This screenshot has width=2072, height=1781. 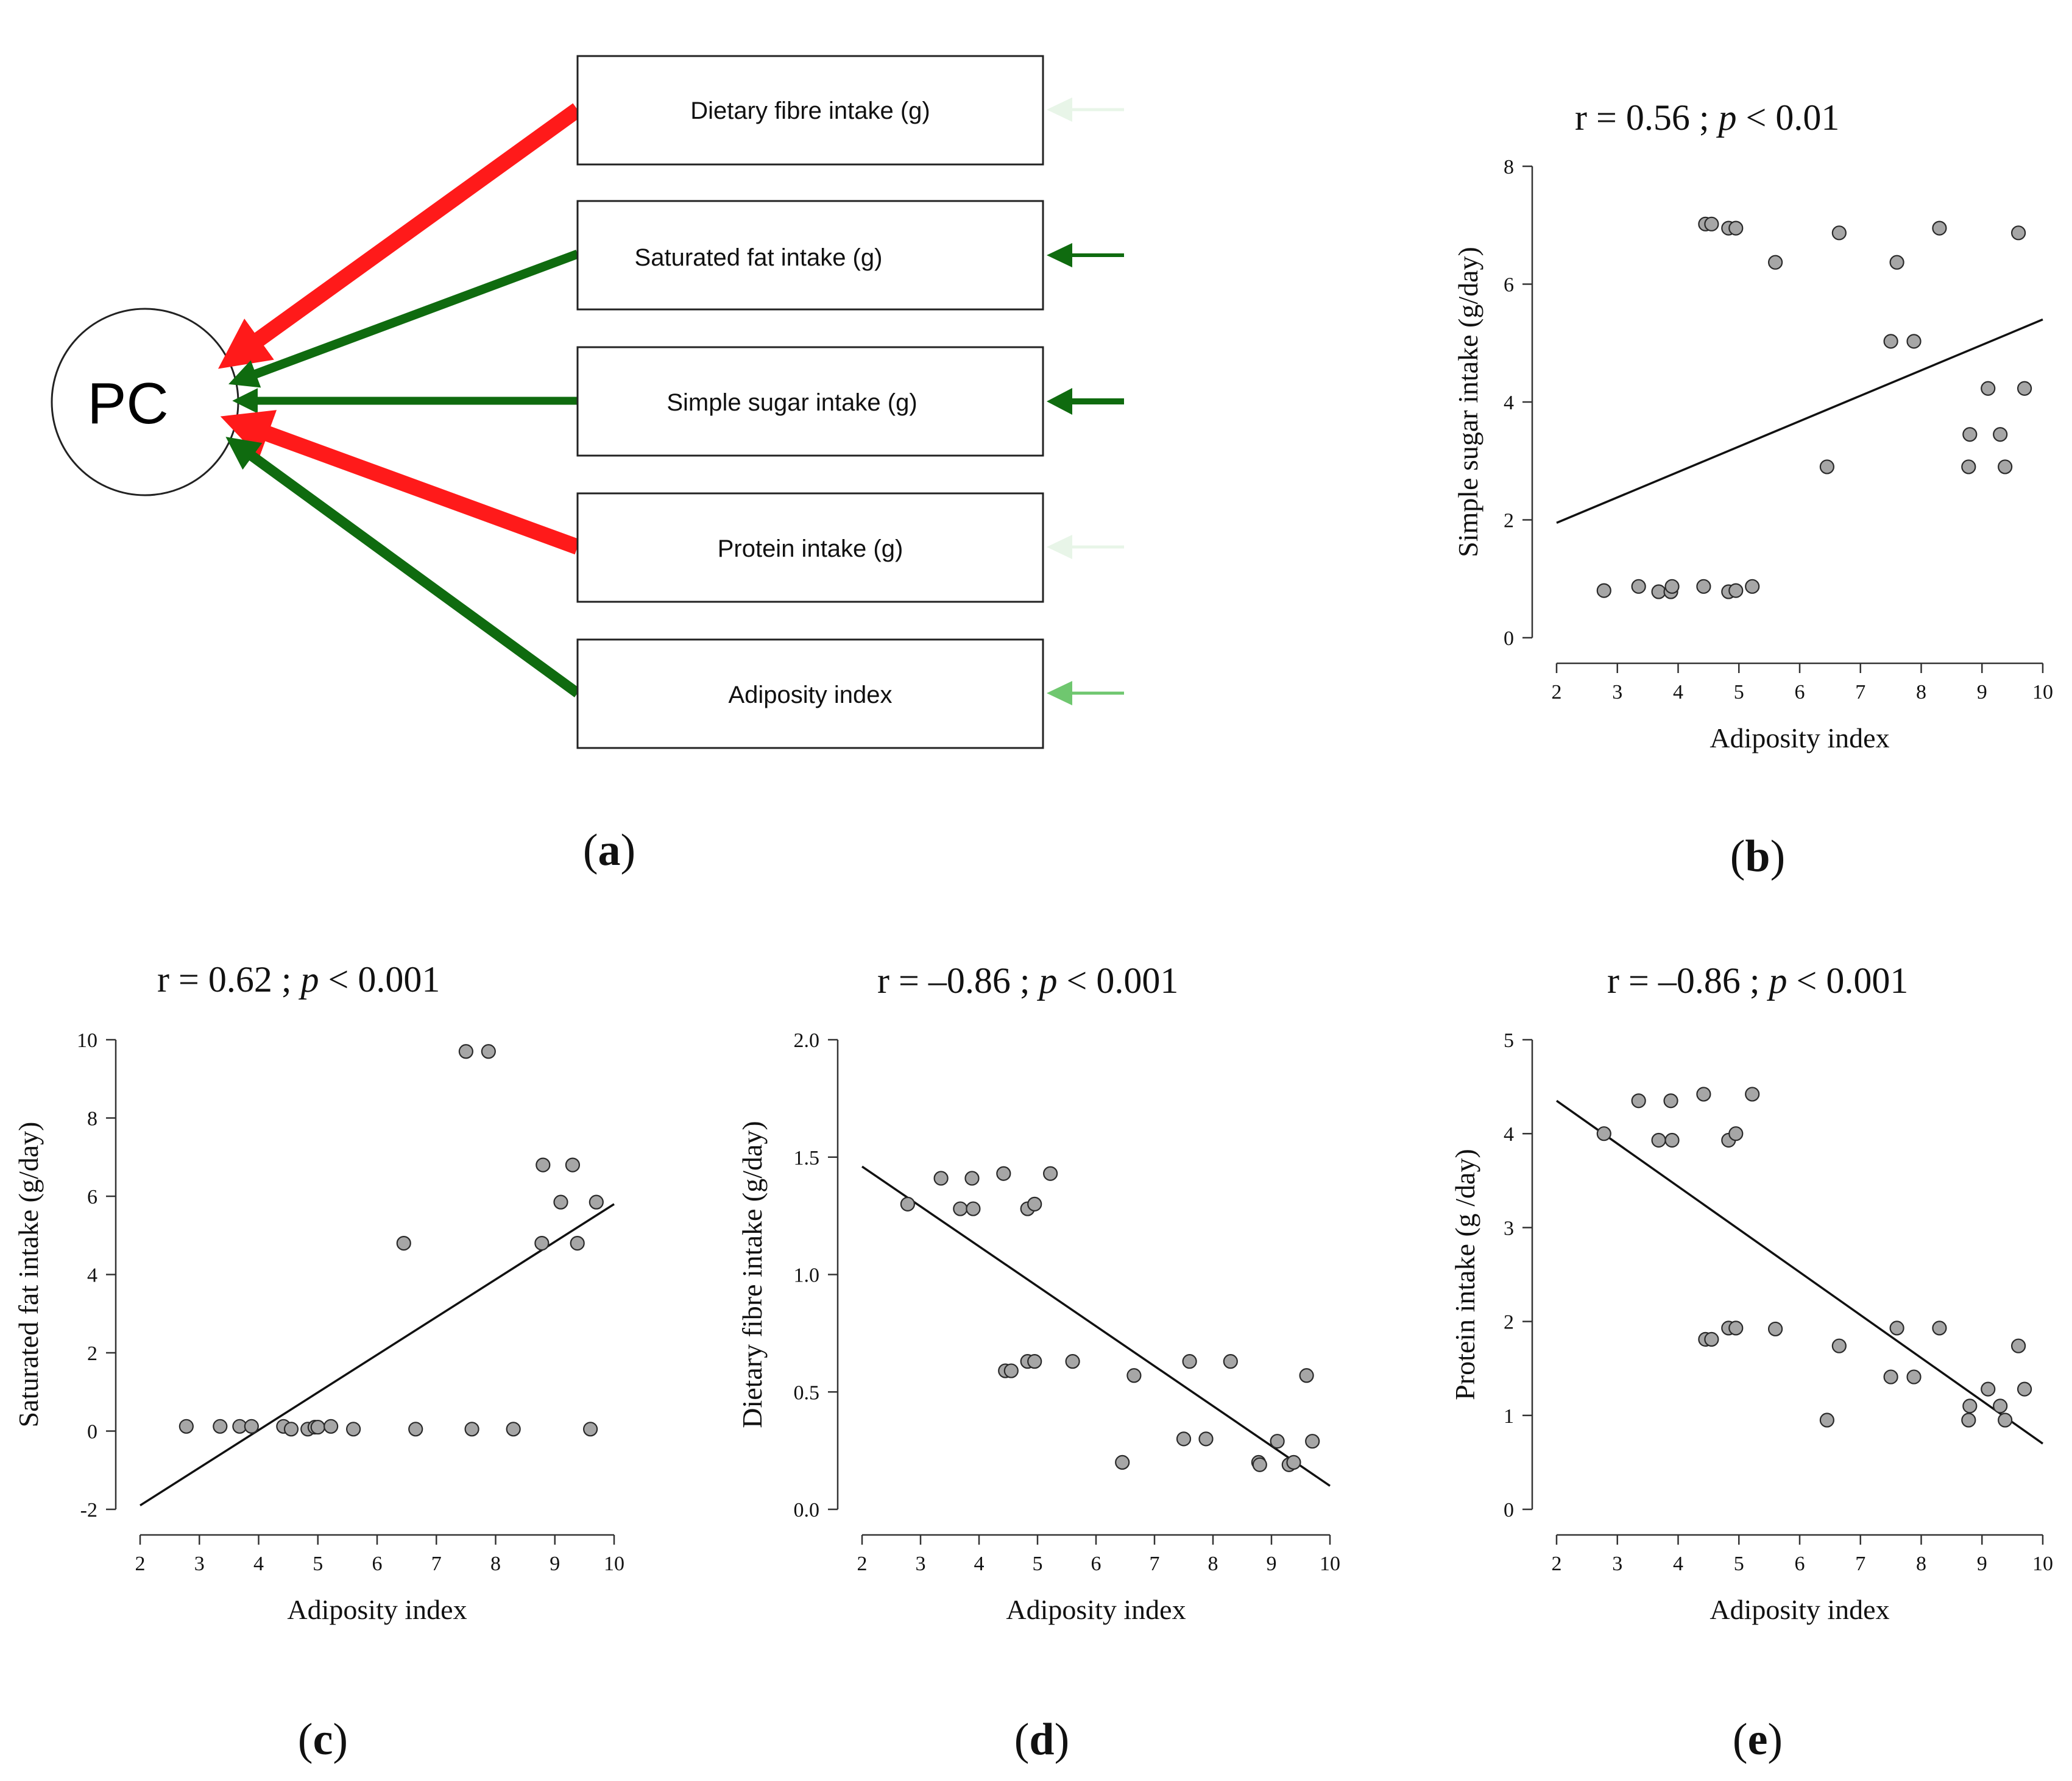 What do you see at coordinates (1509, 1040) in the screenshot?
I see `y-tick-label: 5` at bounding box center [1509, 1040].